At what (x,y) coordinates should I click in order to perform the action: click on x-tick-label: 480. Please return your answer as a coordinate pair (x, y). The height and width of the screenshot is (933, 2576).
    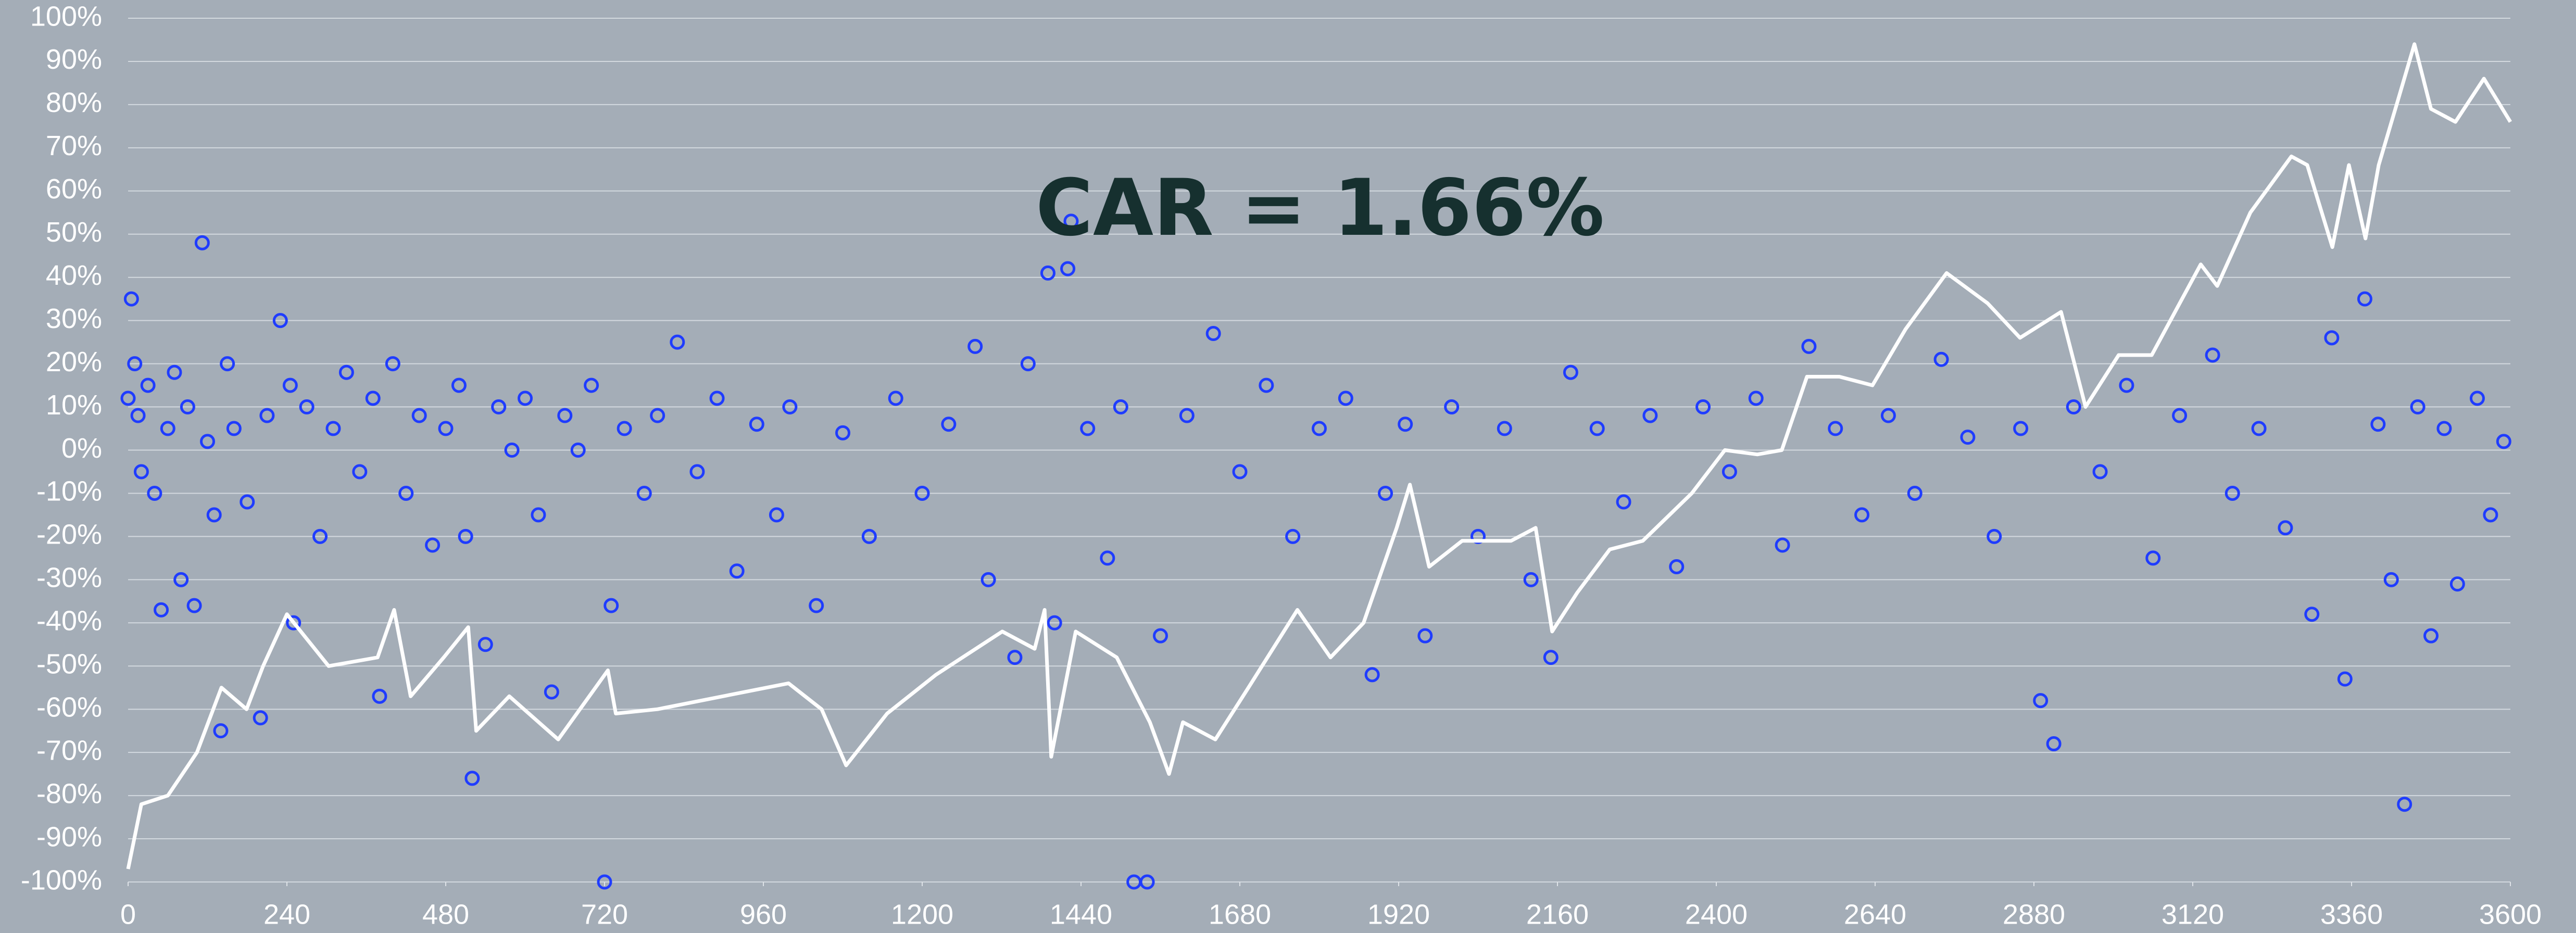
    Looking at the image, I should click on (446, 914).